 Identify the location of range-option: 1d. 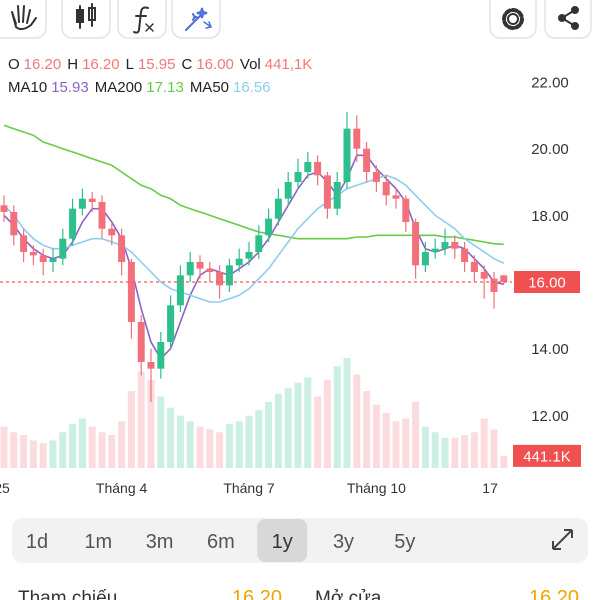
(37, 542).